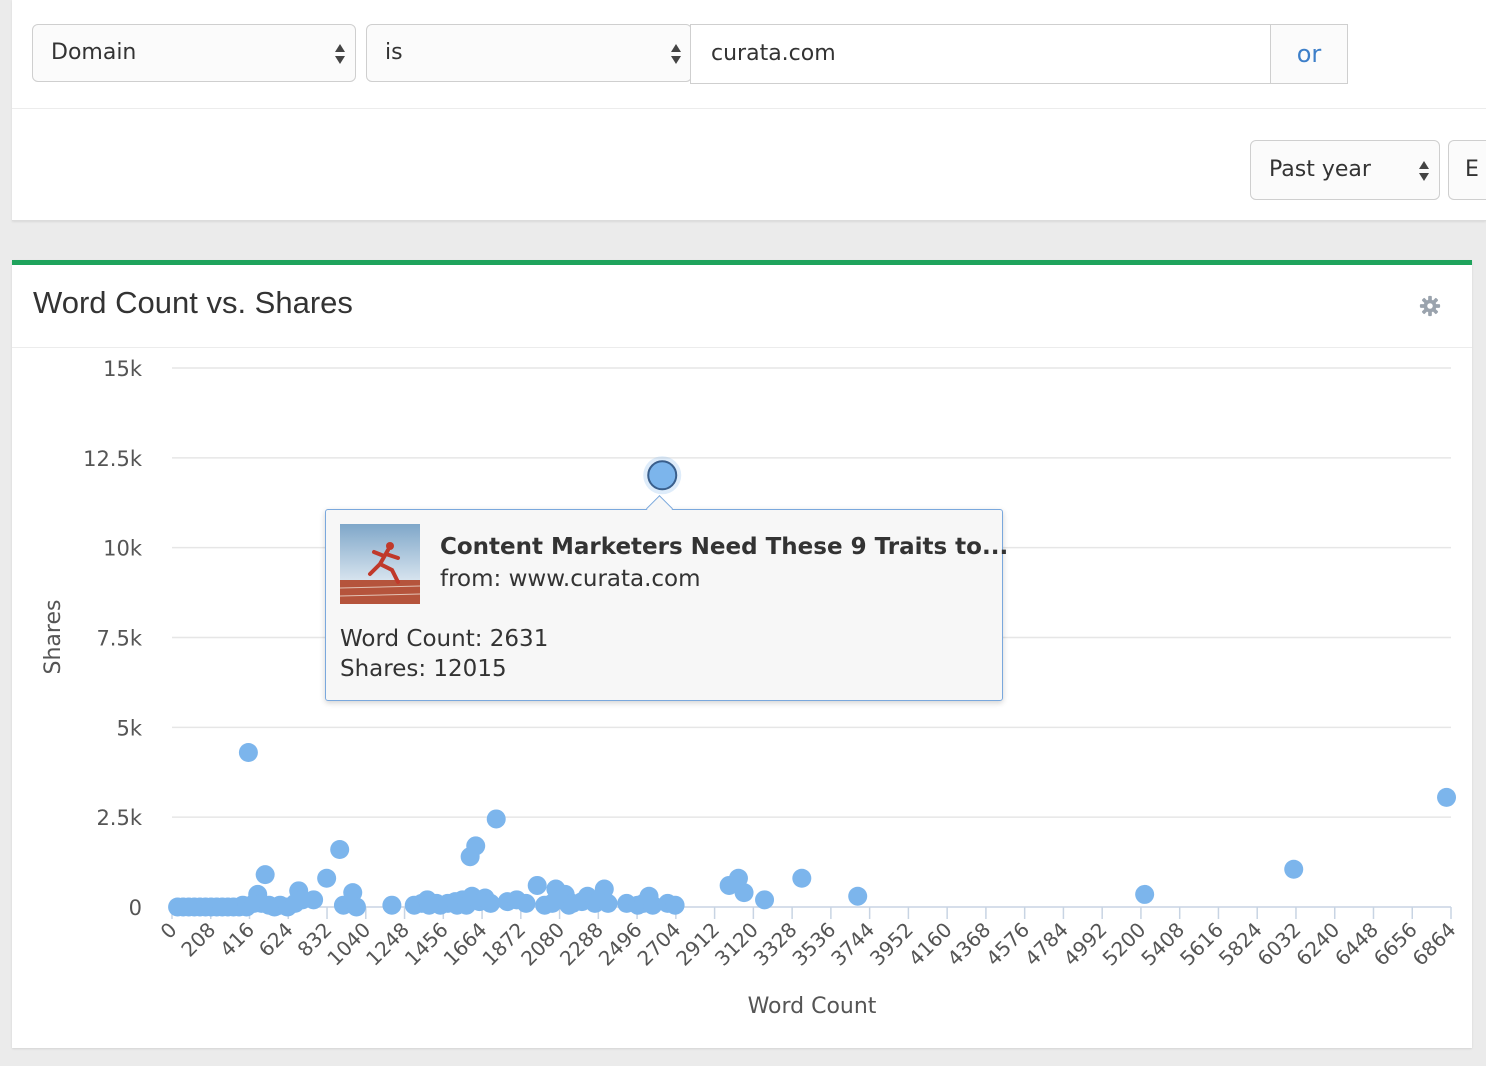  I want to click on x-tick-label: 5200, so click(1124, 944).